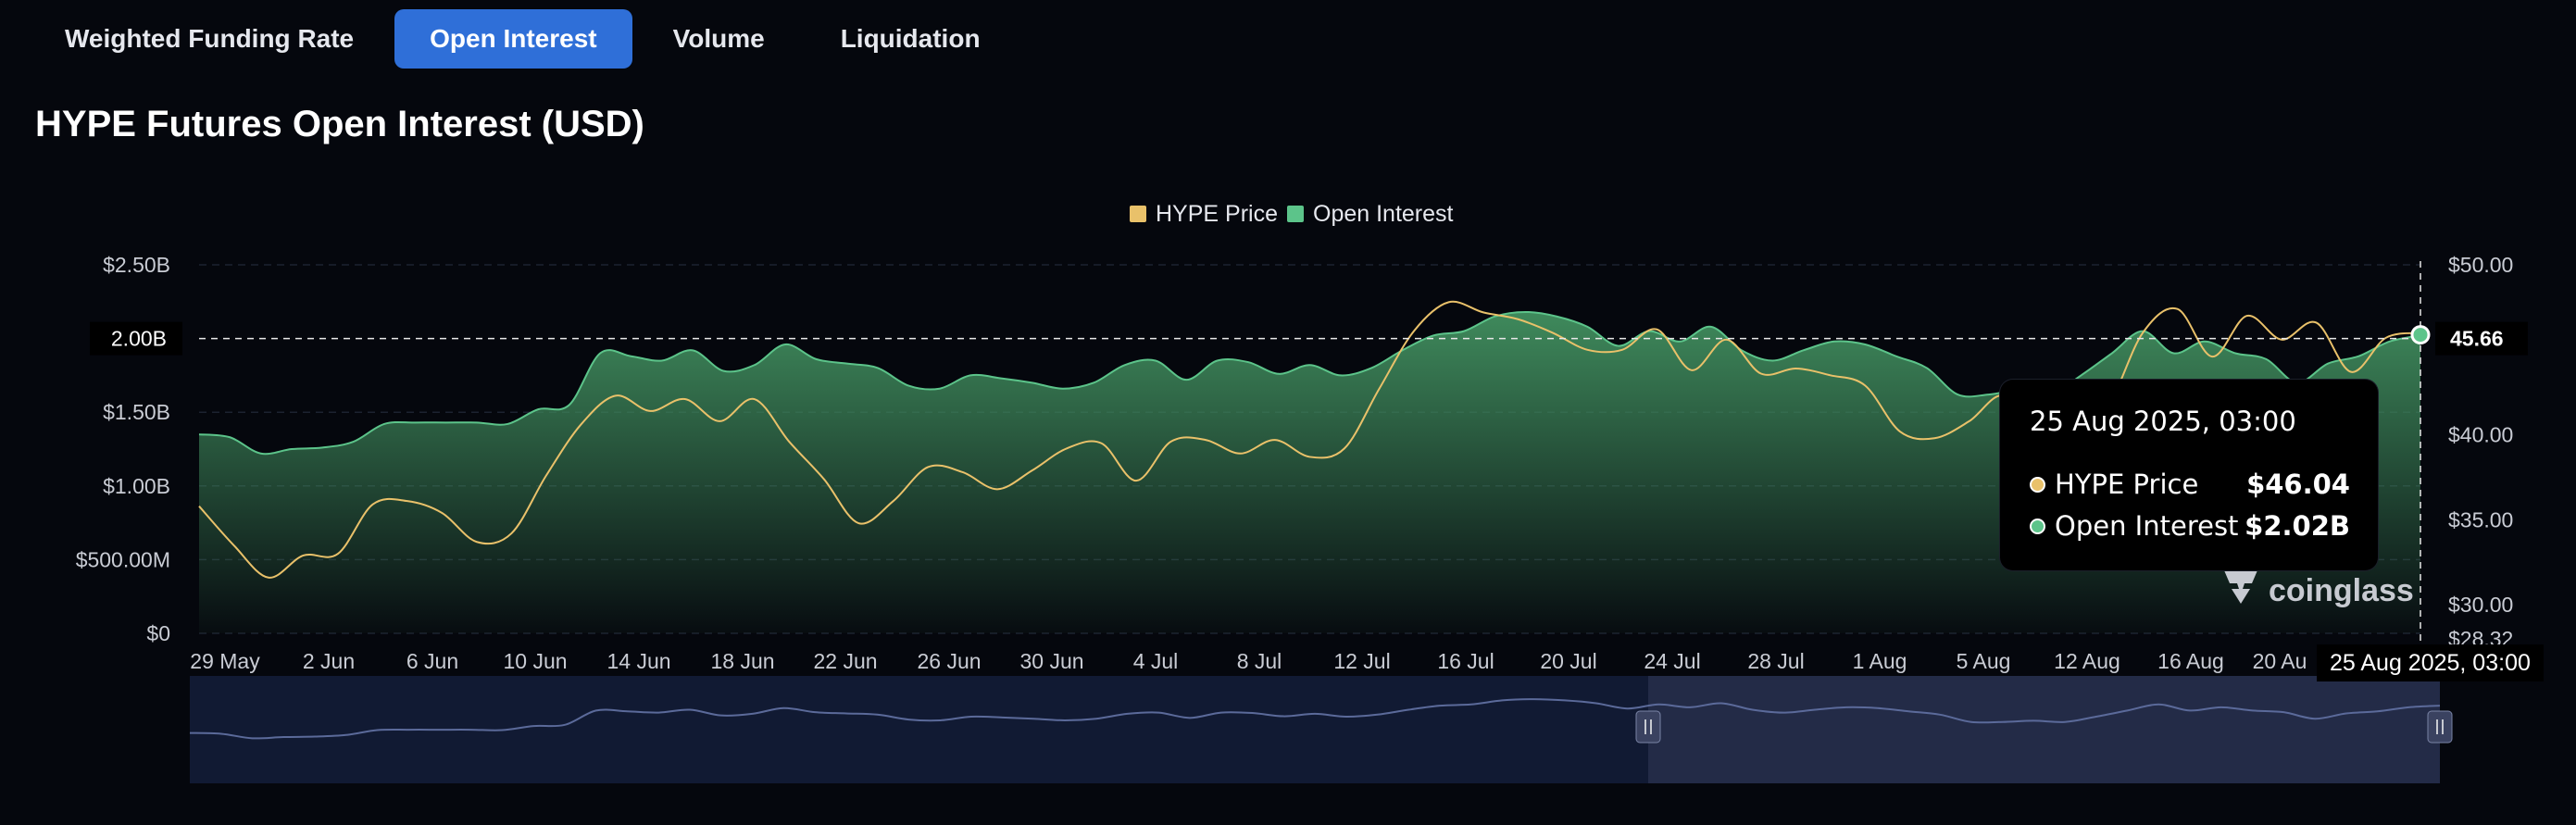 The image size is (2576, 825). Describe the element at coordinates (2037, 484) in the screenshot. I see `price-dot-icon` at that location.